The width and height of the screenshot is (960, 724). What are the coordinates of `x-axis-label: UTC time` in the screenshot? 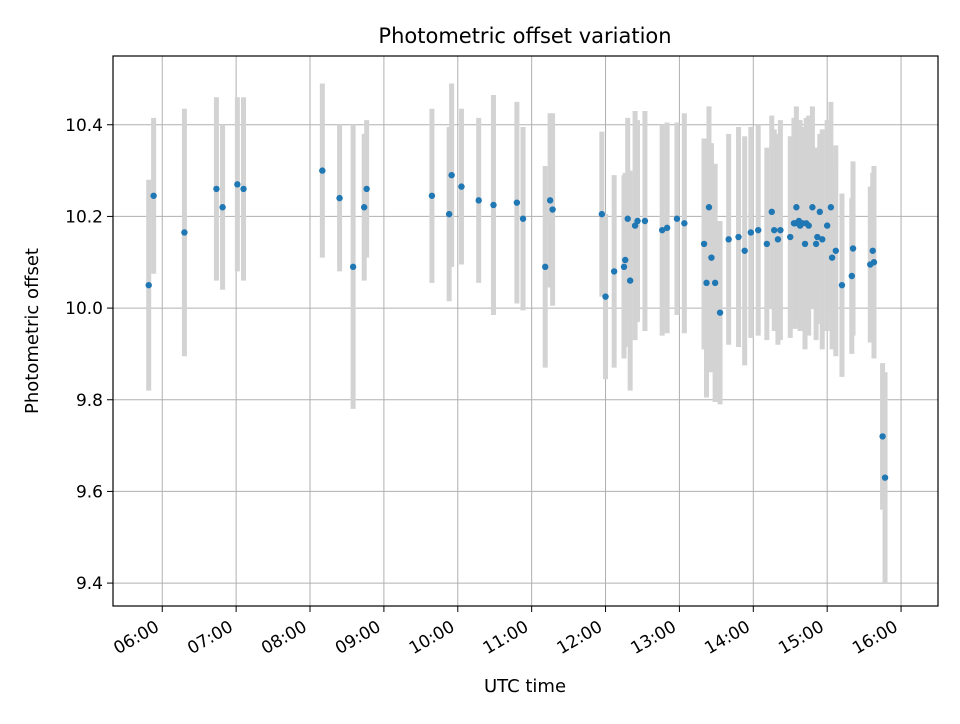 It's located at (525, 686).